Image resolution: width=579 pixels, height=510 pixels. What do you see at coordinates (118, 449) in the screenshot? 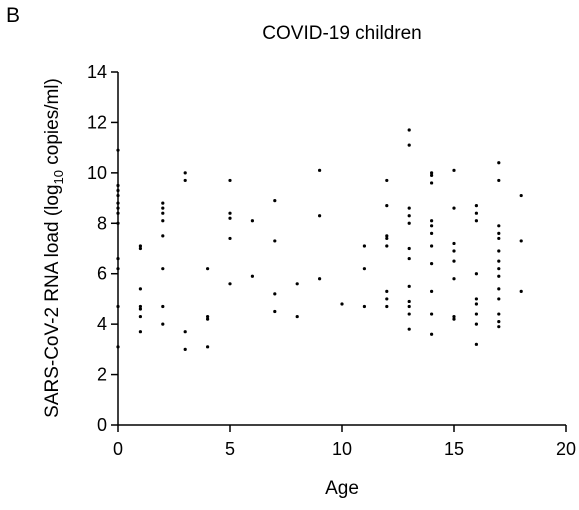
I see `x-tick-label: 0` at bounding box center [118, 449].